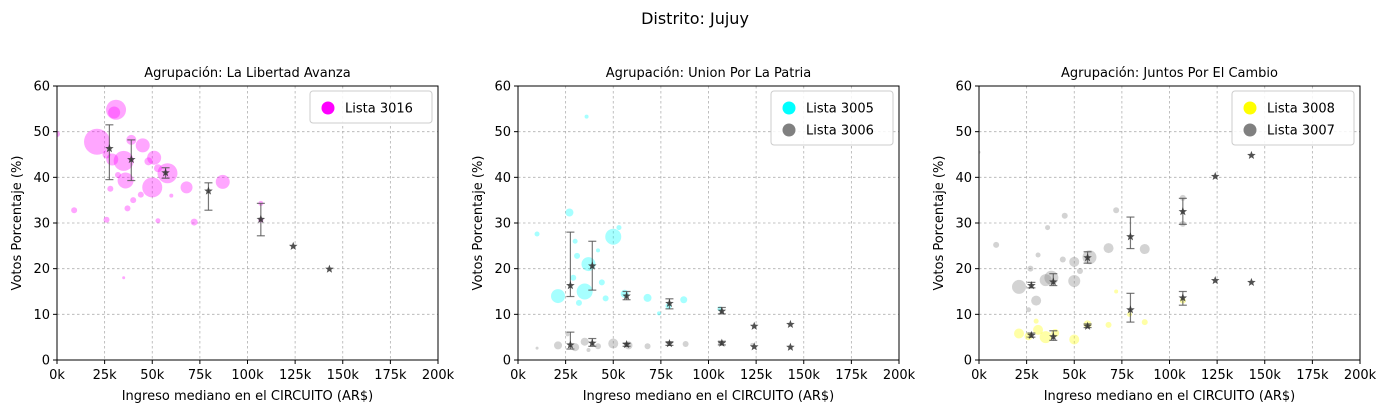 The image size is (1390, 413). Describe the element at coordinates (1027, 375) in the screenshot. I see `x-tick-label: 25k` at that location.